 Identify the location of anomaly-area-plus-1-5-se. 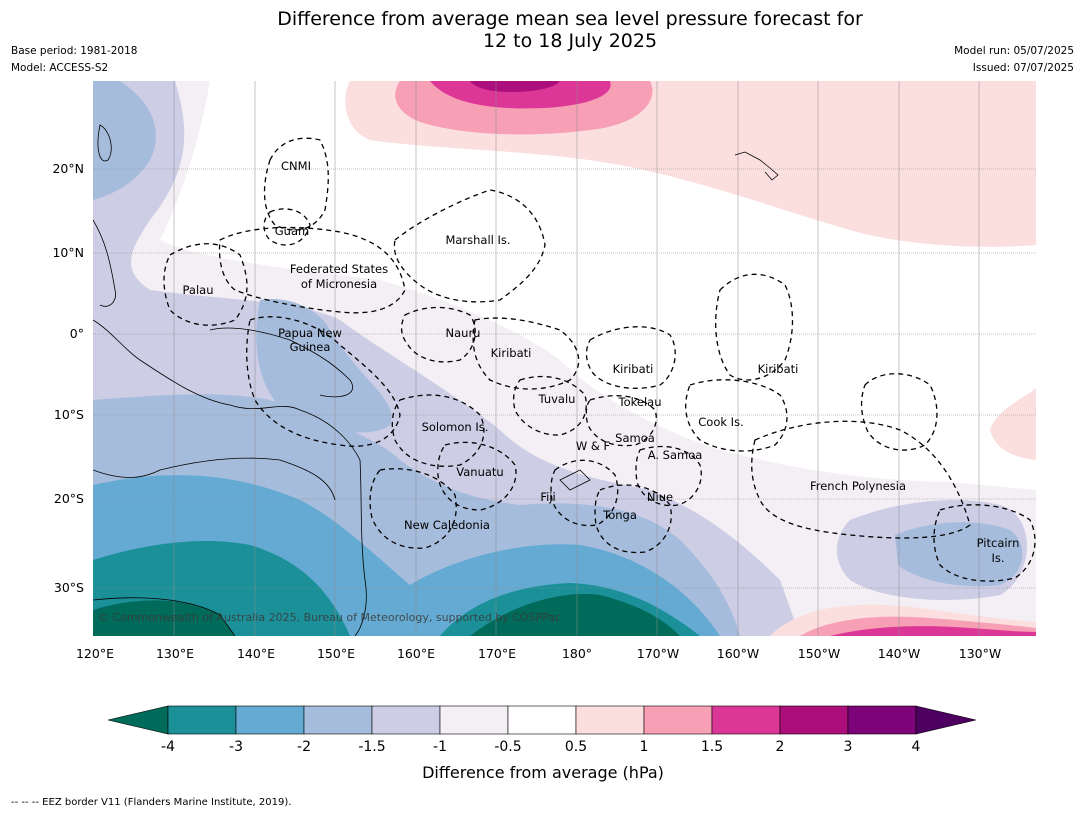
(933, 631).